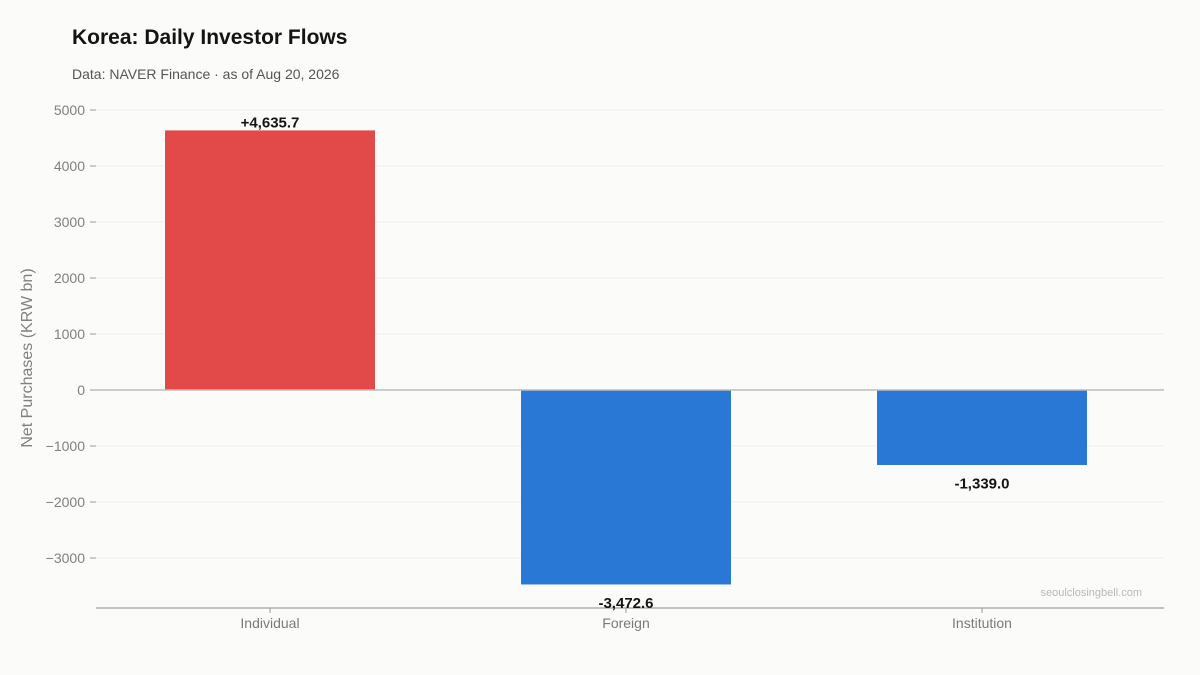  Describe the element at coordinates (66, 502) in the screenshot. I see `y-tick-label: −2000` at that location.